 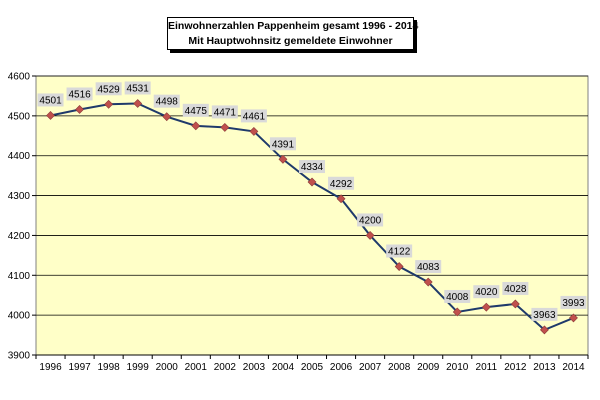 I want to click on x-tick-label-2006: 2006, so click(x=341, y=367).